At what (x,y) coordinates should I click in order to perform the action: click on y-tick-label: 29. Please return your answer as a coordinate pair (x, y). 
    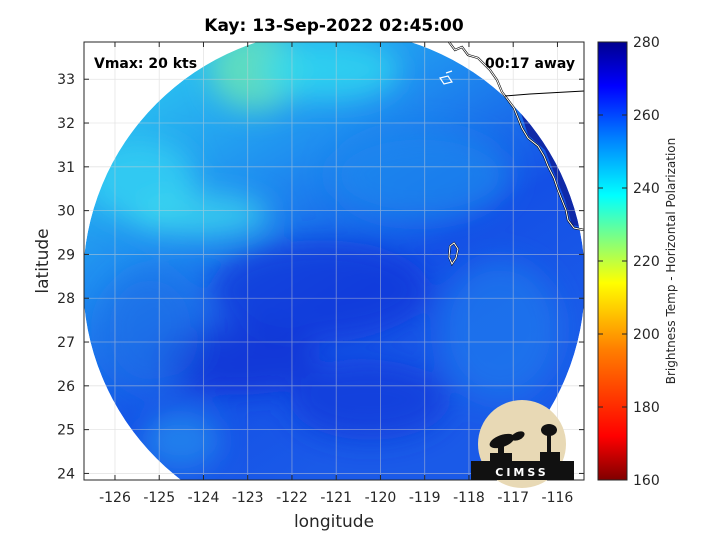
    Looking at the image, I should click on (66, 255).